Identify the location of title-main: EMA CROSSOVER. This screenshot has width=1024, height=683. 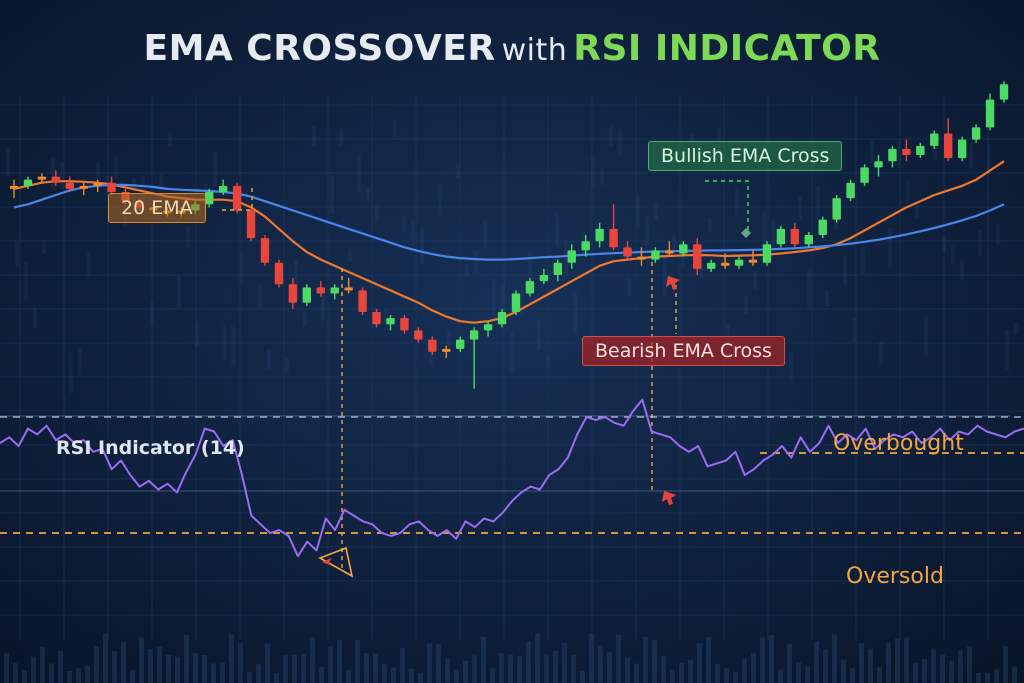
(319, 48).